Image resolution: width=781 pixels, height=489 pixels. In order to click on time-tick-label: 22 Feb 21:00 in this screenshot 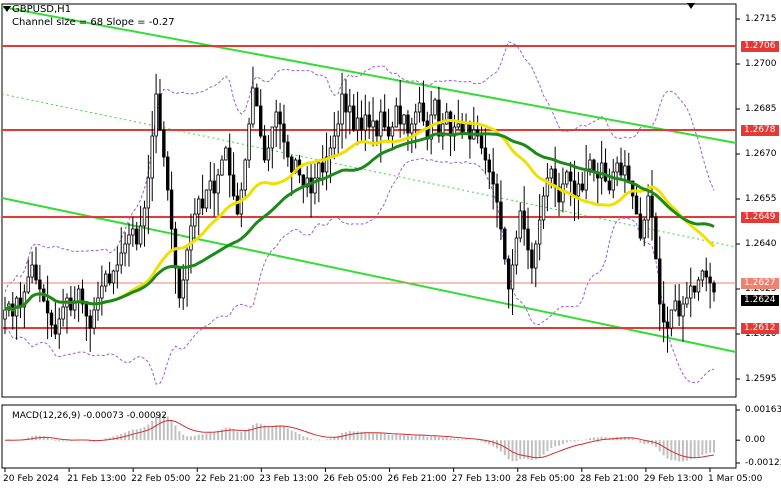, I will do `click(224, 479)`.